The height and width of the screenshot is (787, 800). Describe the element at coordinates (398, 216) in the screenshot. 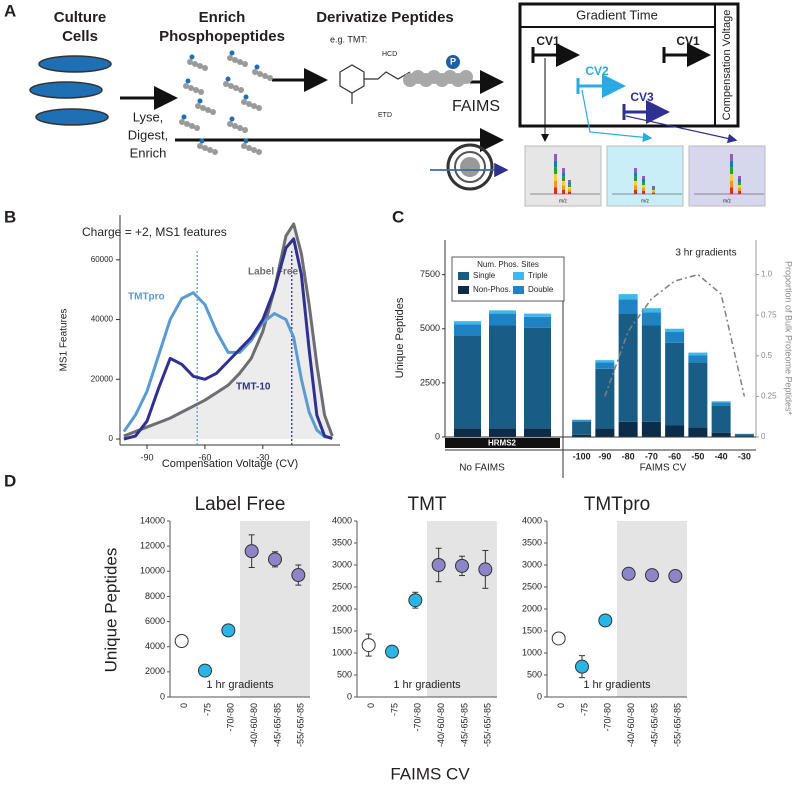

I see `panel-label: C` at that location.